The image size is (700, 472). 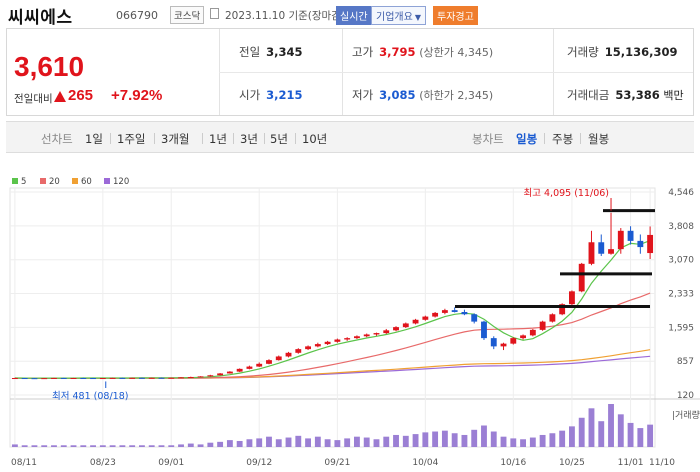 I want to click on period-3y: 3년, so click(x=249, y=139).